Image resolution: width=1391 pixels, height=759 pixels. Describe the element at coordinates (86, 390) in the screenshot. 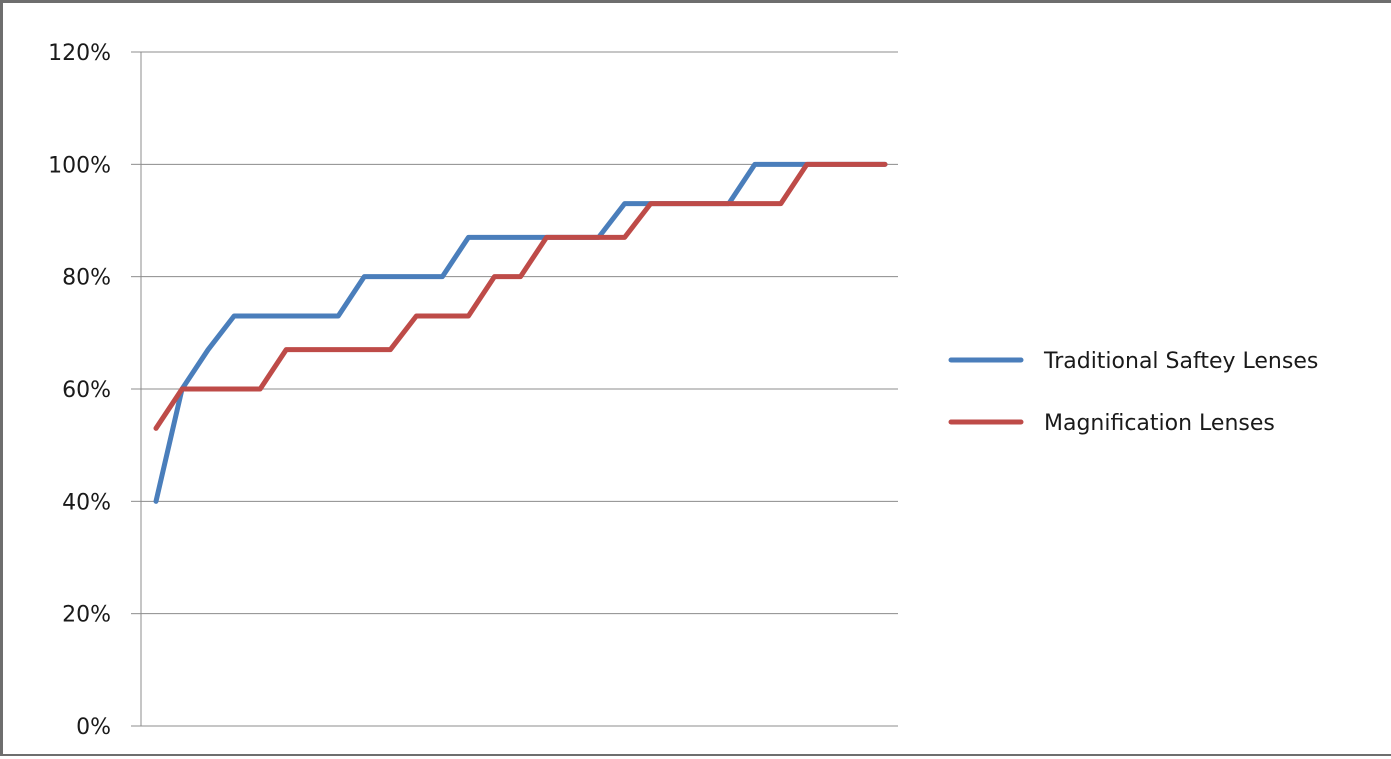

I see `y-tick-label: 60%` at that location.